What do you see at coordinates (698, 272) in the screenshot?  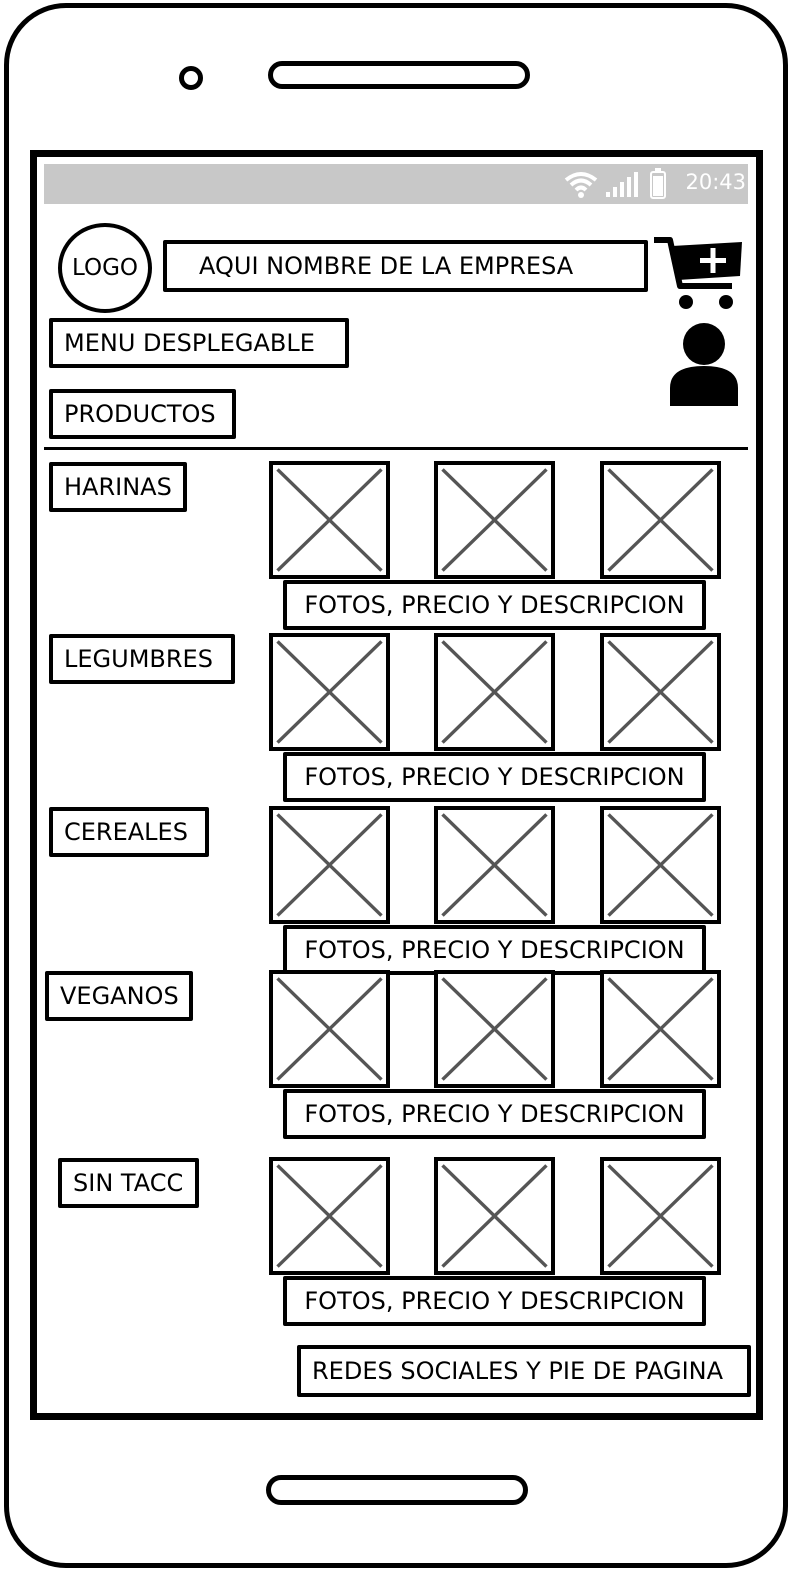 I see `cart-add-icon` at bounding box center [698, 272].